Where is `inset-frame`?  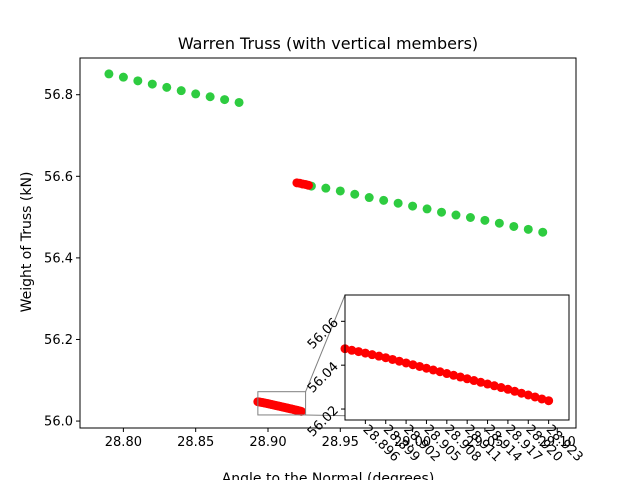 inset-frame is located at coordinates (457, 357).